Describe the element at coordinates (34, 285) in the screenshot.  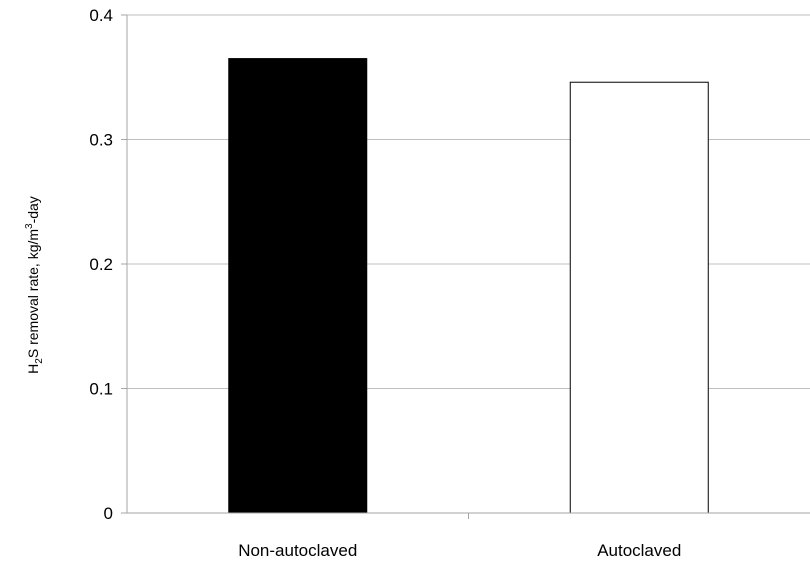
I see `y-axis-label: H2S removal rate, kg/m3-day` at that location.